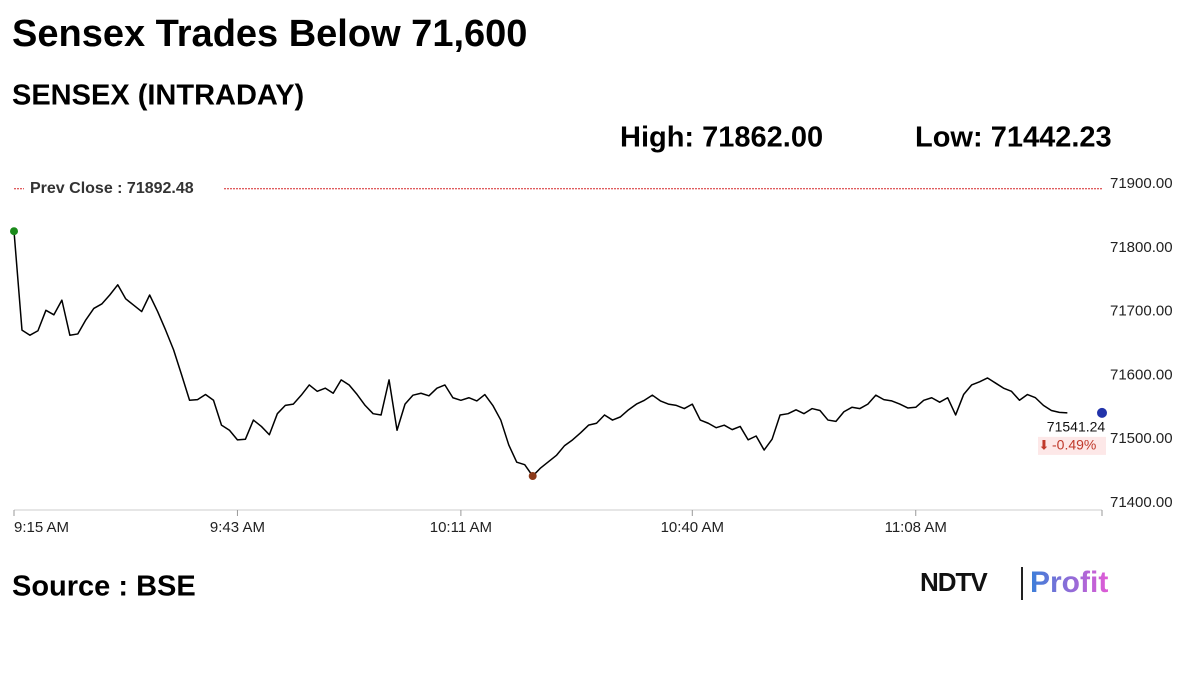 This screenshot has width=1200, height=675. What do you see at coordinates (1013, 138) in the screenshot?
I see `low-label: Low: 71442.23` at bounding box center [1013, 138].